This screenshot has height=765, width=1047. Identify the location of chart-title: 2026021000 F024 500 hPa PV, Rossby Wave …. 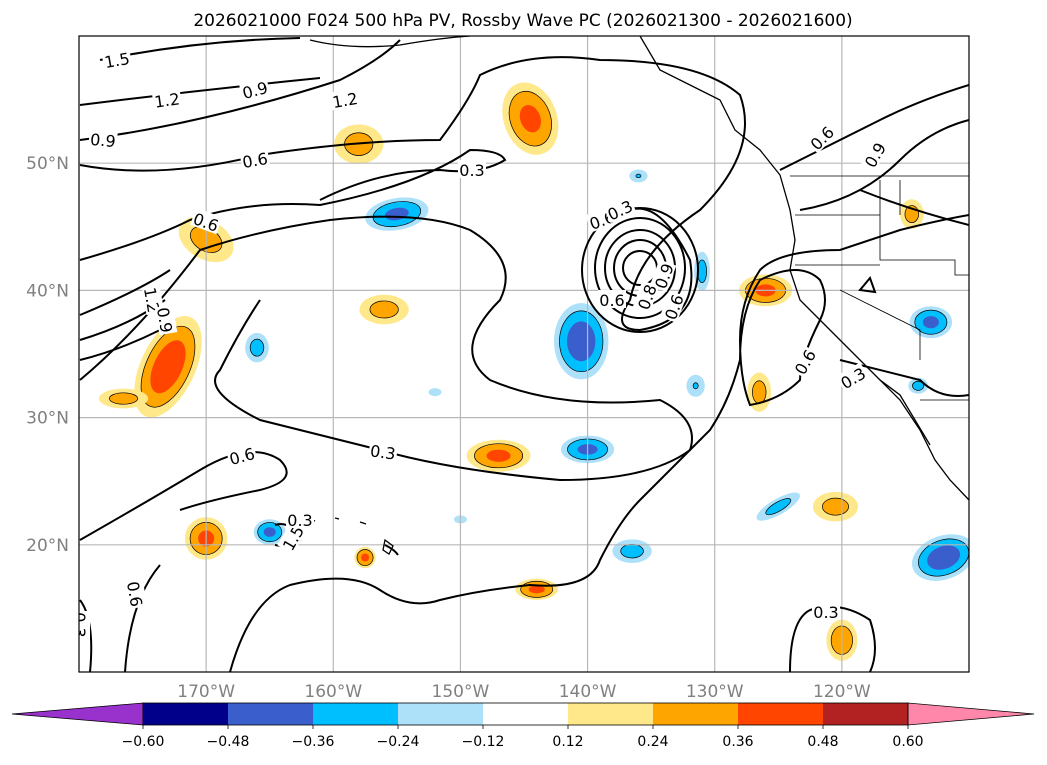
(522, 21).